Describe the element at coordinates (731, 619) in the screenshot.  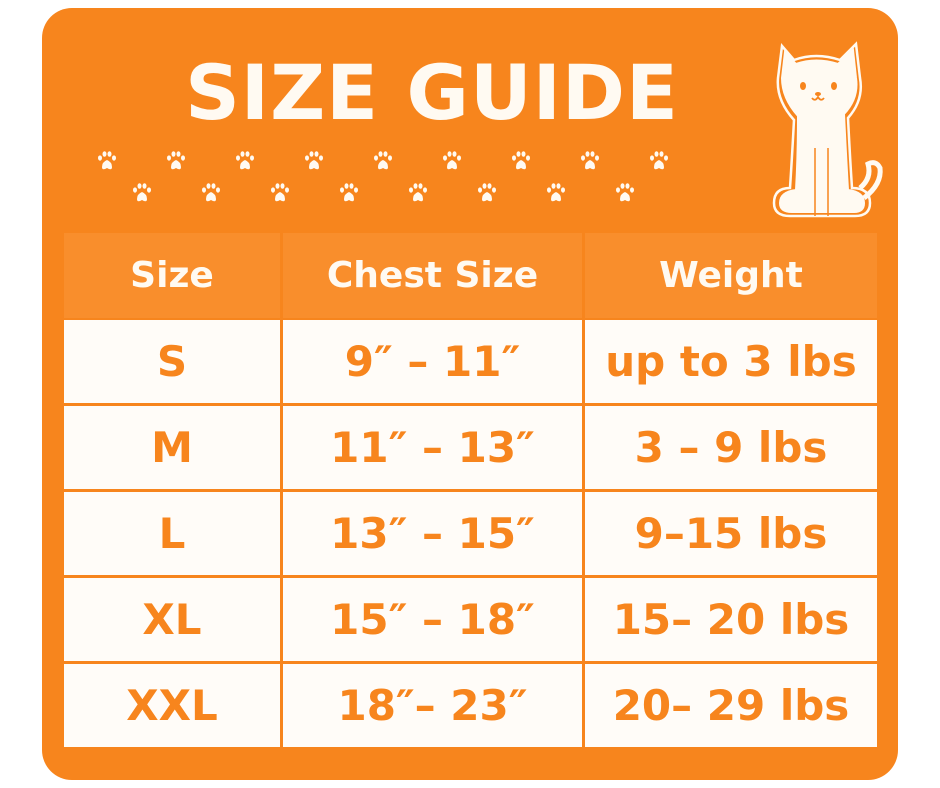
I see `weight-cell: 15– 20 lbs` at that location.